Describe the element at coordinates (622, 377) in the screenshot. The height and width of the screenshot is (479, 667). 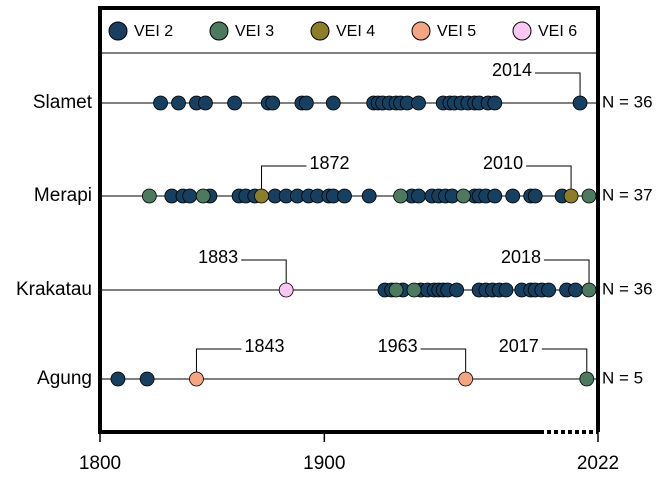
I see `count-label: N = 5` at that location.